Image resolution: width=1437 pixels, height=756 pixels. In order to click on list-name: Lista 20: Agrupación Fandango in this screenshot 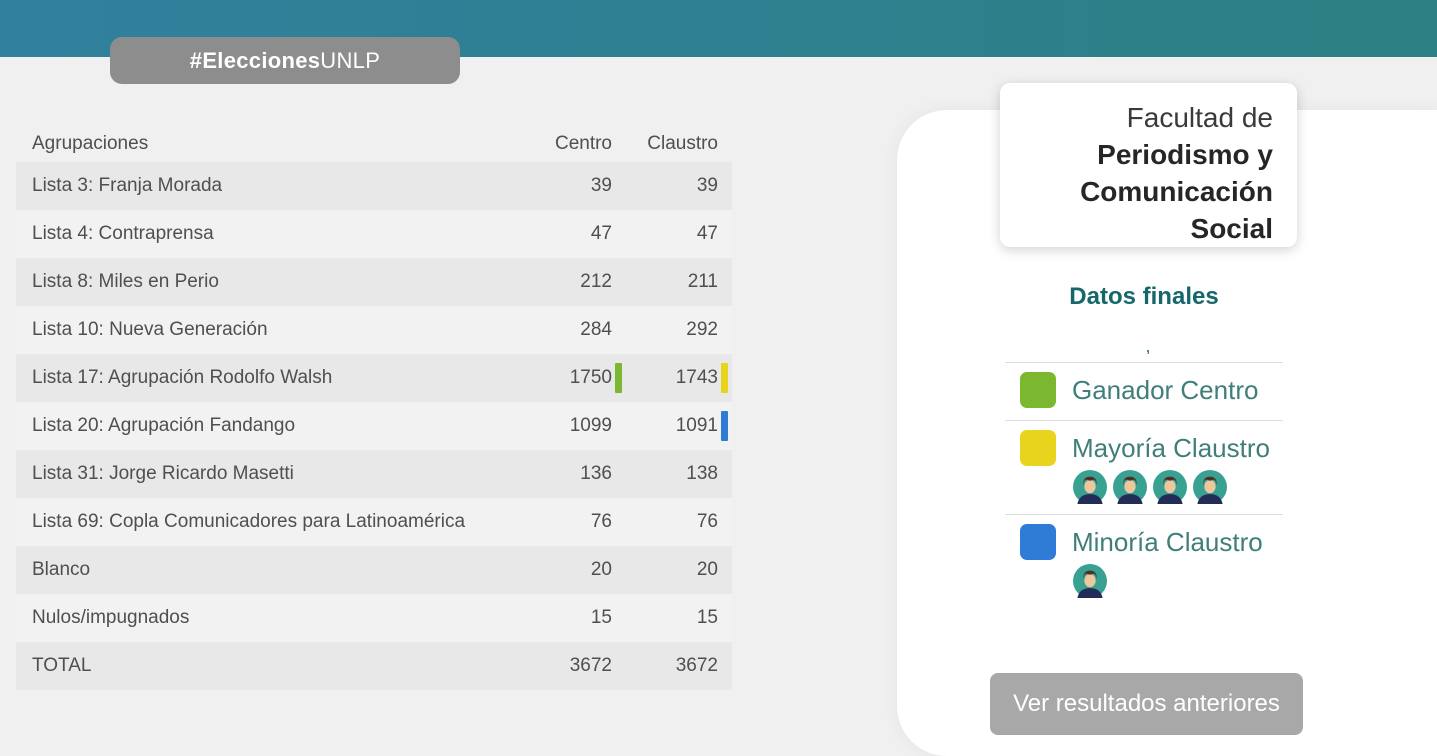, I will do `click(164, 425)`.